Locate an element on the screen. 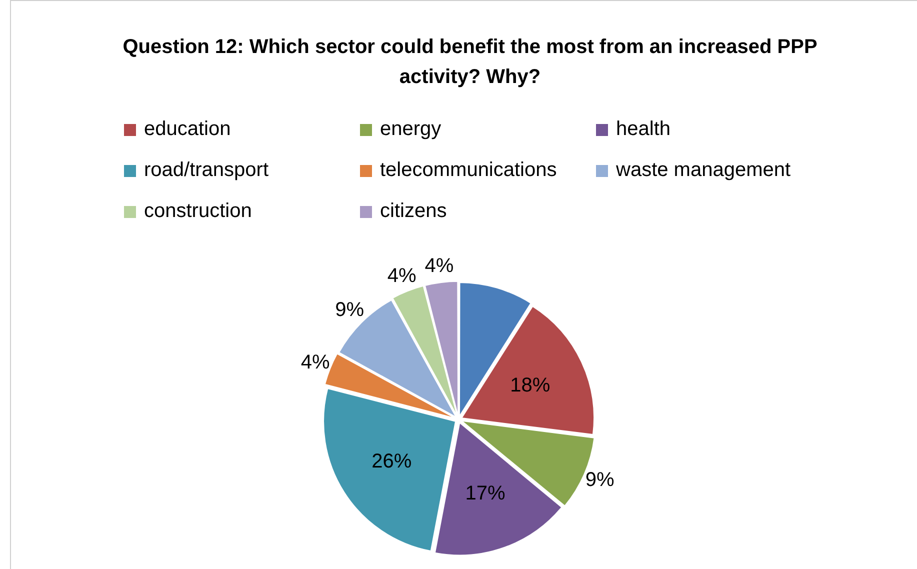  data-label: 26% is located at coordinates (392, 461).